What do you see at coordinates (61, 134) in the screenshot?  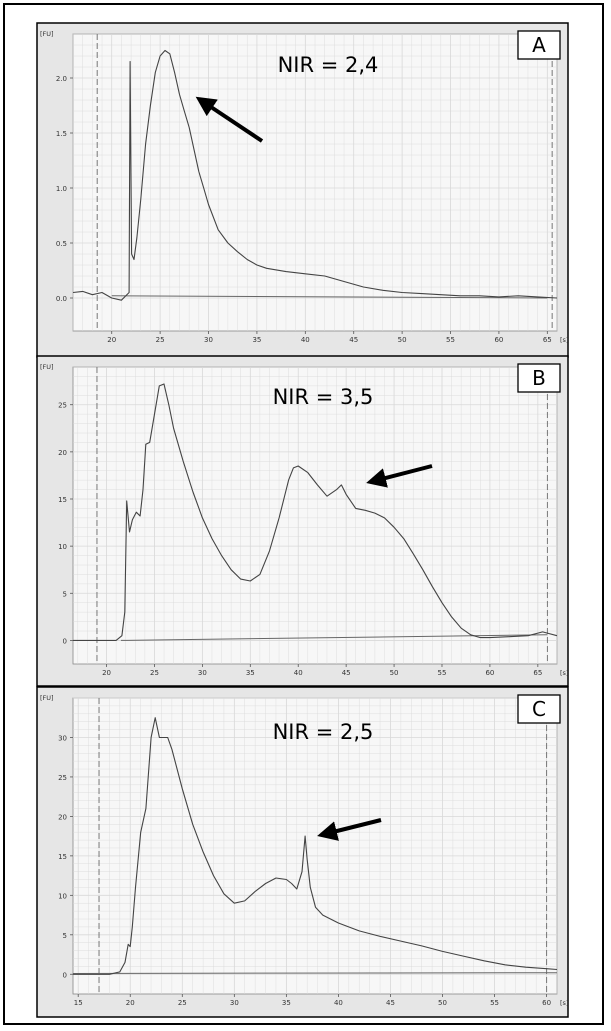 I see `y-tick-label: 1.5` at bounding box center [61, 134].